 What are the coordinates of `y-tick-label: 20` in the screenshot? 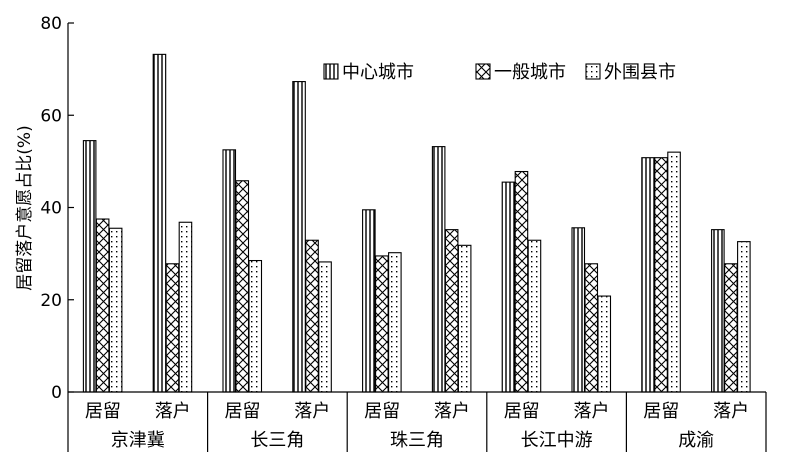 It's located at (51, 301).